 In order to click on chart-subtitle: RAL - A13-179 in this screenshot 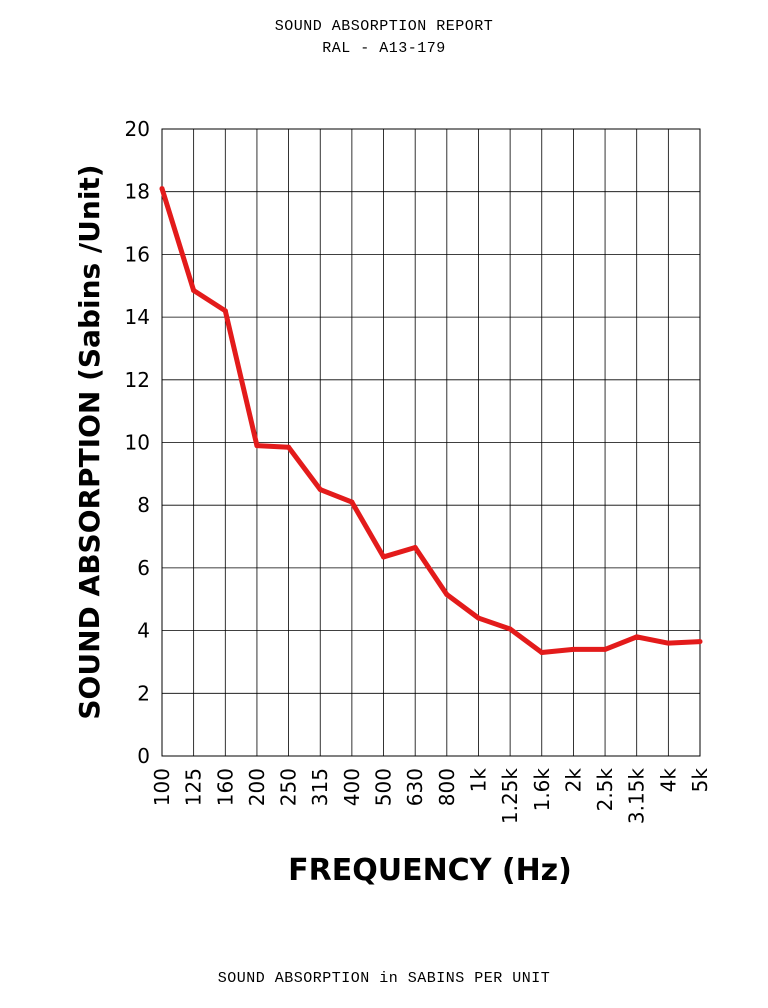, I will do `click(384, 48)`.